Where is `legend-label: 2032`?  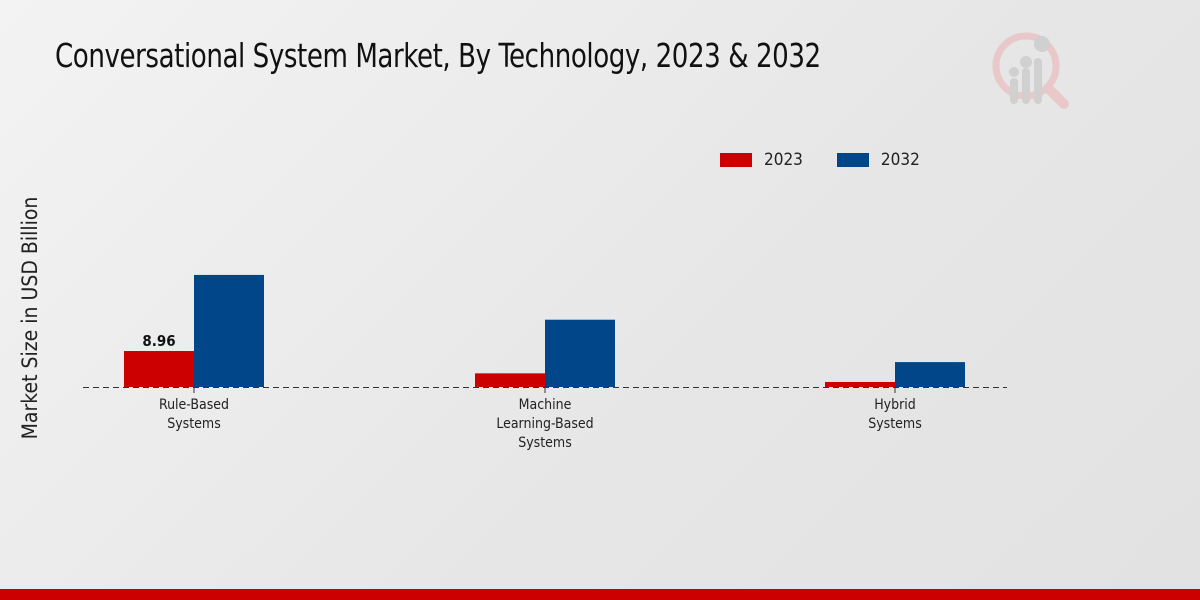
legend-label: 2032 is located at coordinates (900, 160).